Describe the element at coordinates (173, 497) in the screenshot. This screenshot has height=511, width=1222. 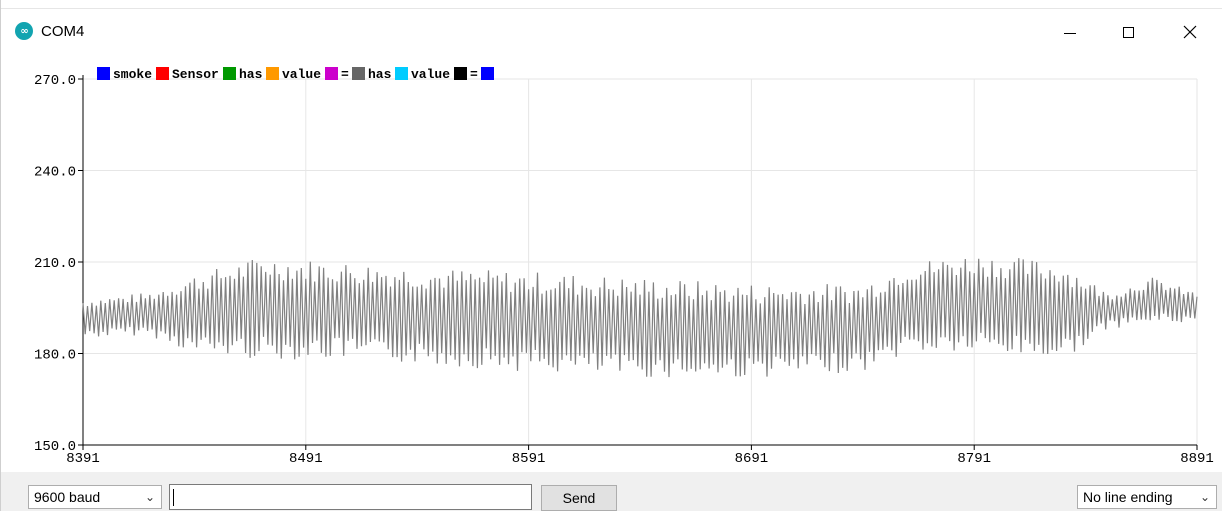
I see `text-caret` at that location.